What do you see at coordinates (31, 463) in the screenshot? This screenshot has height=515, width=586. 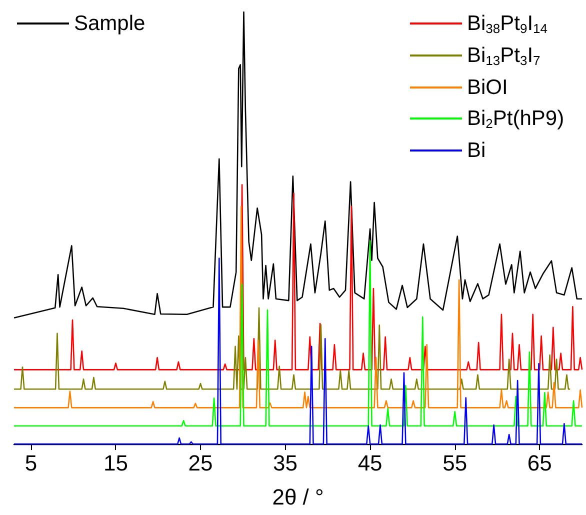 I see `x-tick-label: 5` at bounding box center [31, 463].